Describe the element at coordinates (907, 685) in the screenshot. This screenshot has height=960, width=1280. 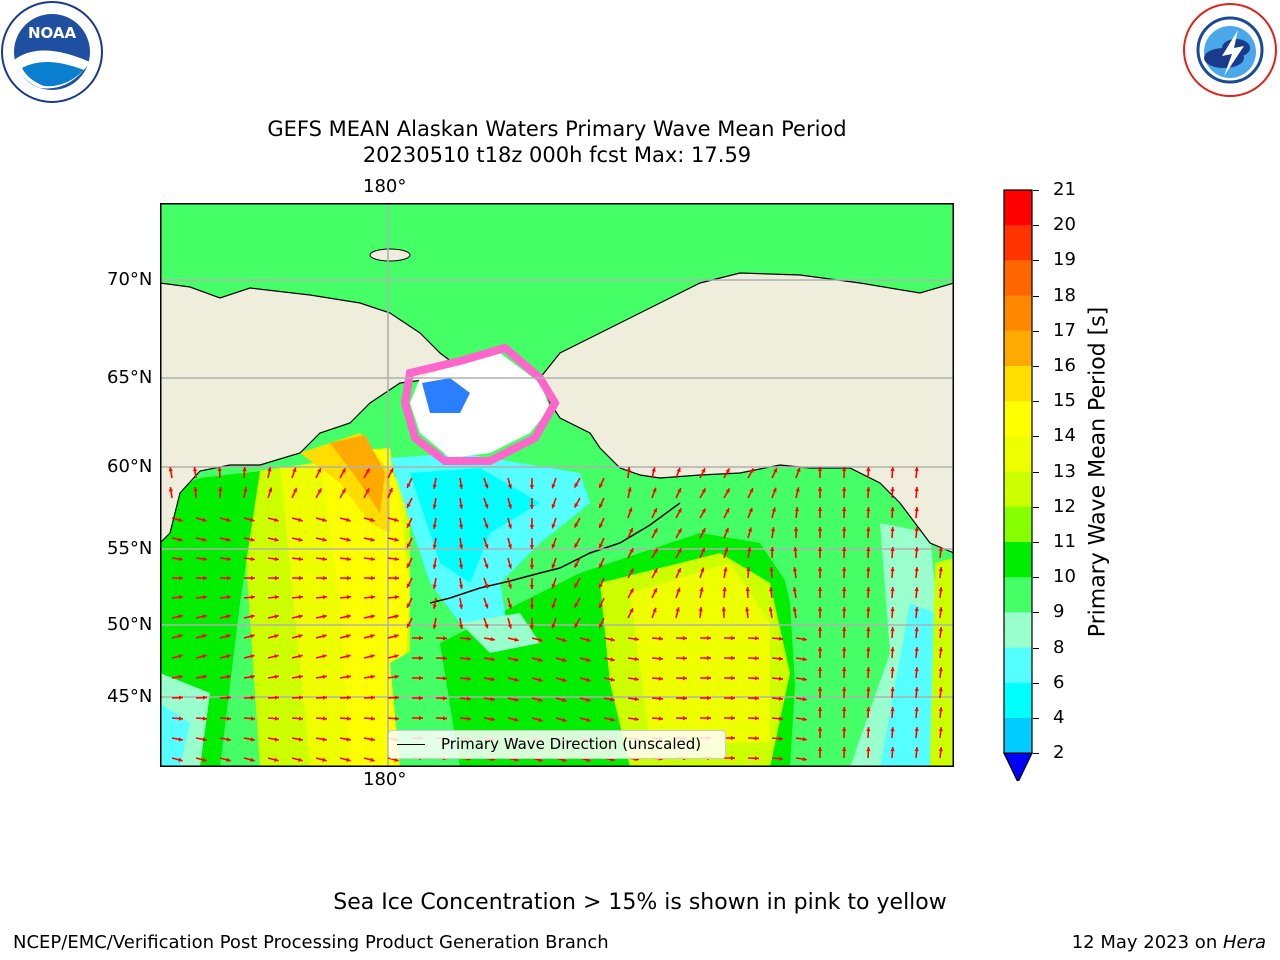
I see `field-band-8s-east` at that location.